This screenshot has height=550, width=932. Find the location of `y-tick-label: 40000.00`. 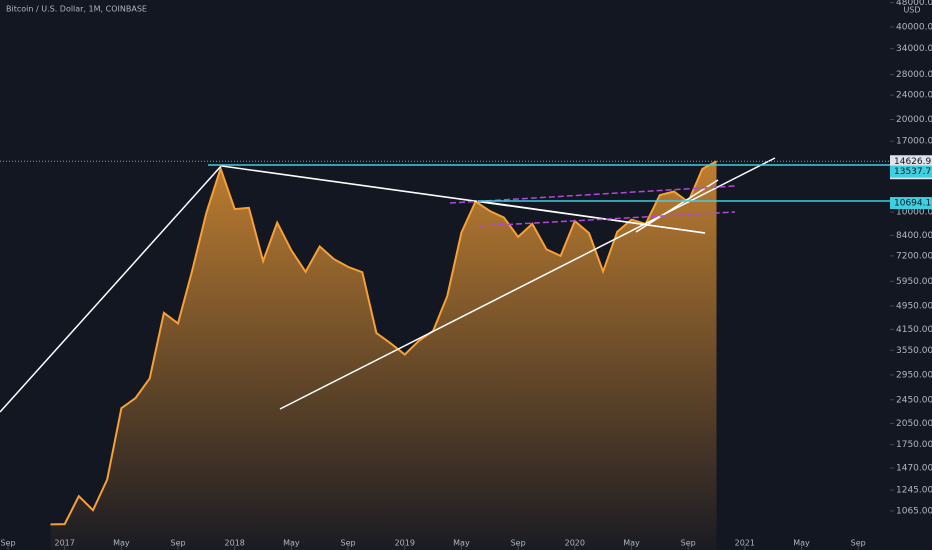

y-tick-label: 40000.00 is located at coordinates (914, 27).